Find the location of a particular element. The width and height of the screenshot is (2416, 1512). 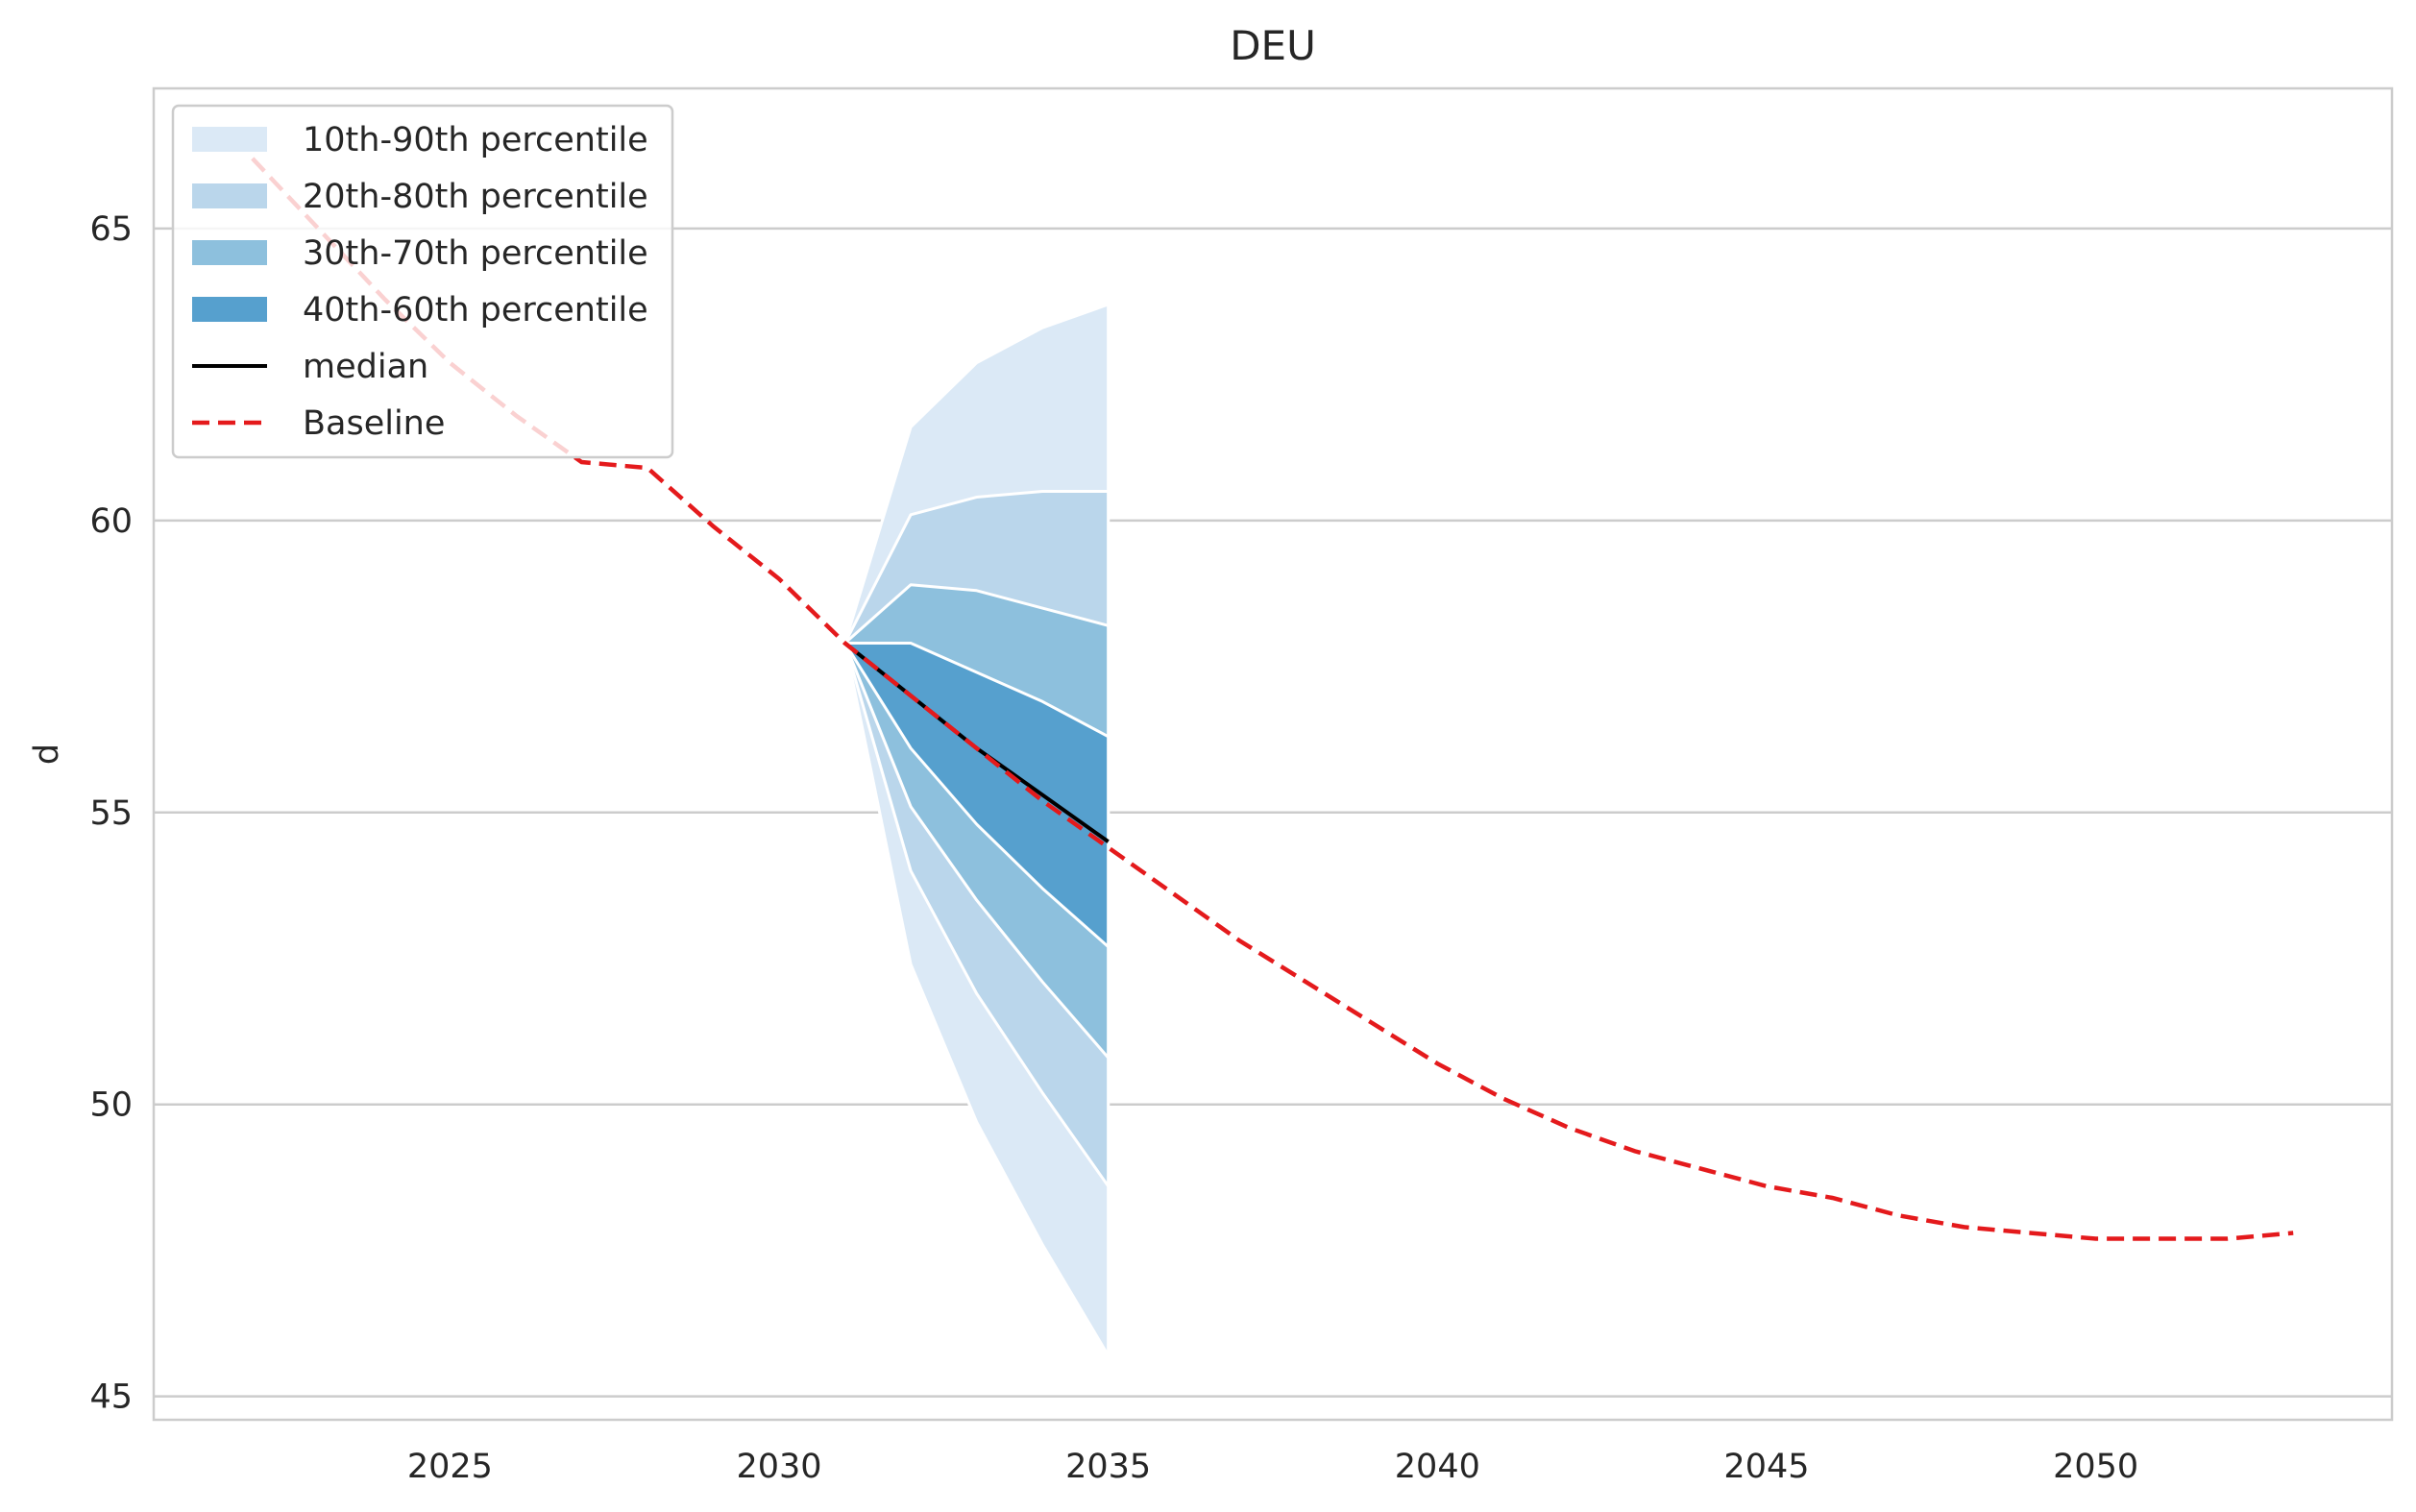

legend-label: 20th-80th percentile is located at coordinates (475, 197).